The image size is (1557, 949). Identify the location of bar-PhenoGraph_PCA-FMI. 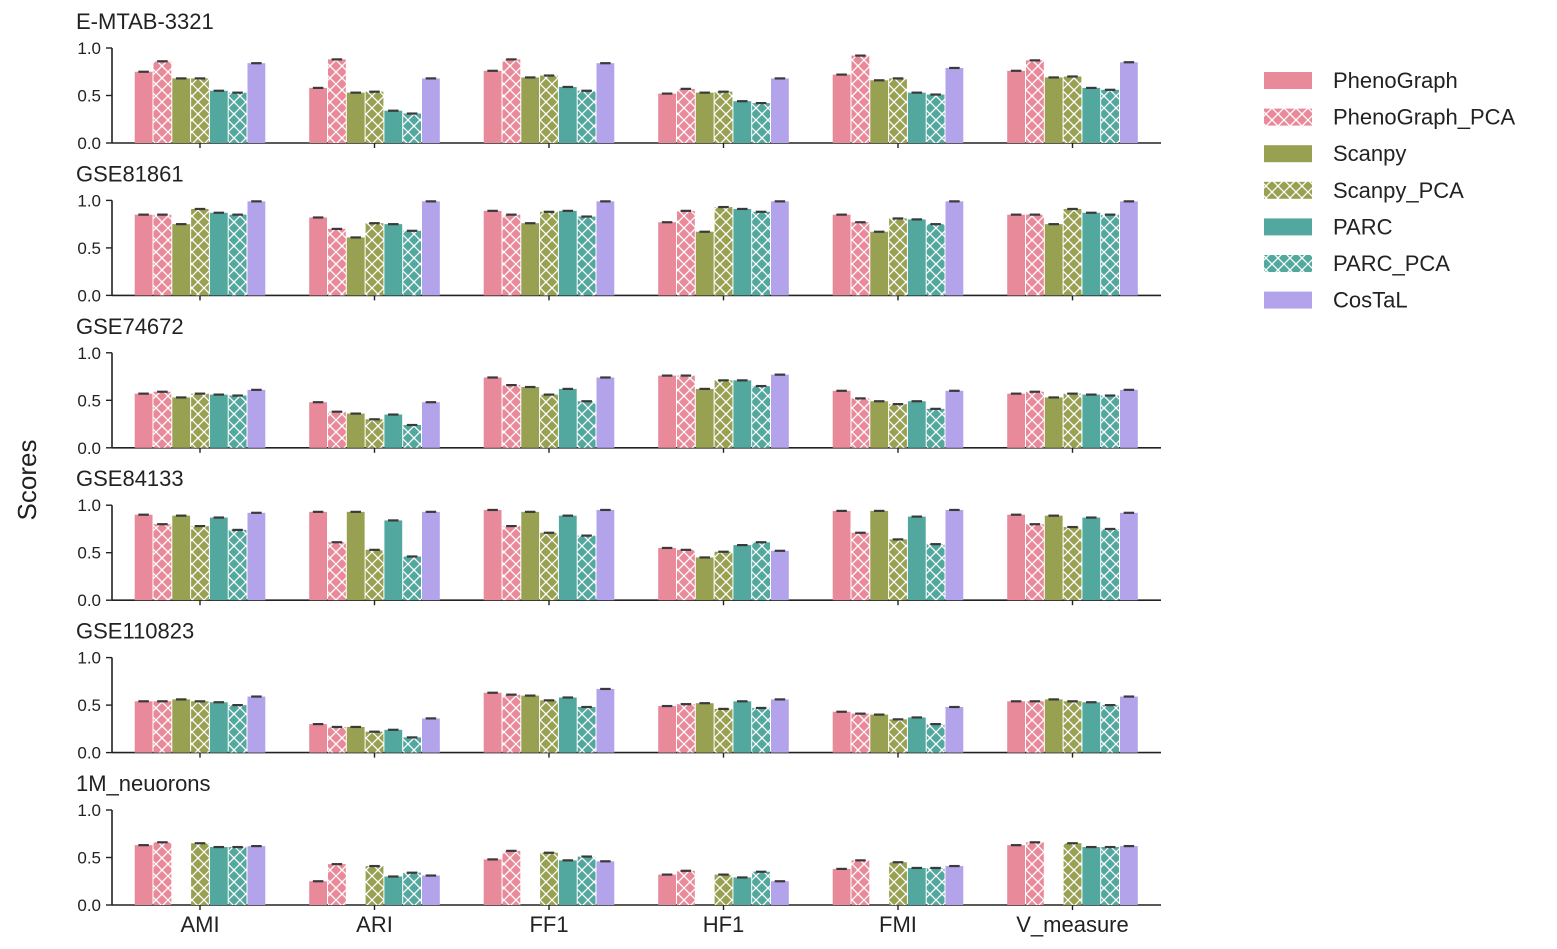
(860, 99).